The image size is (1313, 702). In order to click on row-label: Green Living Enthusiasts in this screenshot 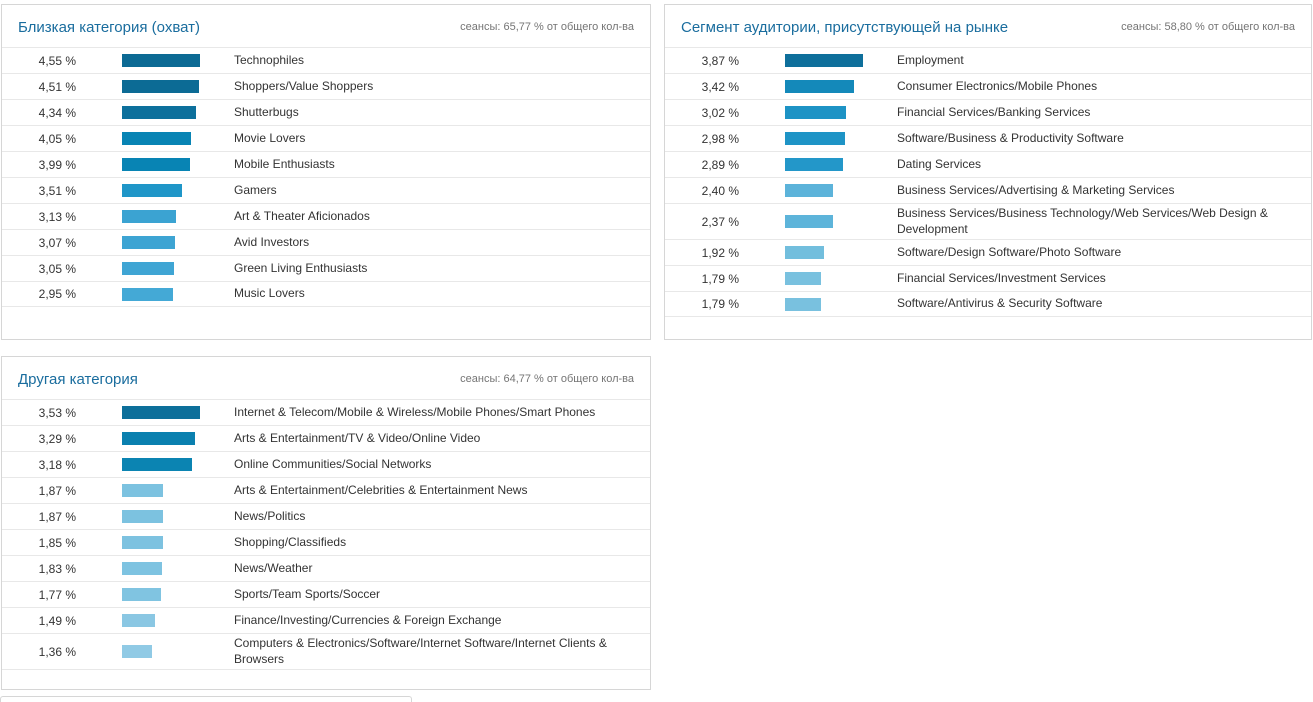, I will do `click(301, 267)`.